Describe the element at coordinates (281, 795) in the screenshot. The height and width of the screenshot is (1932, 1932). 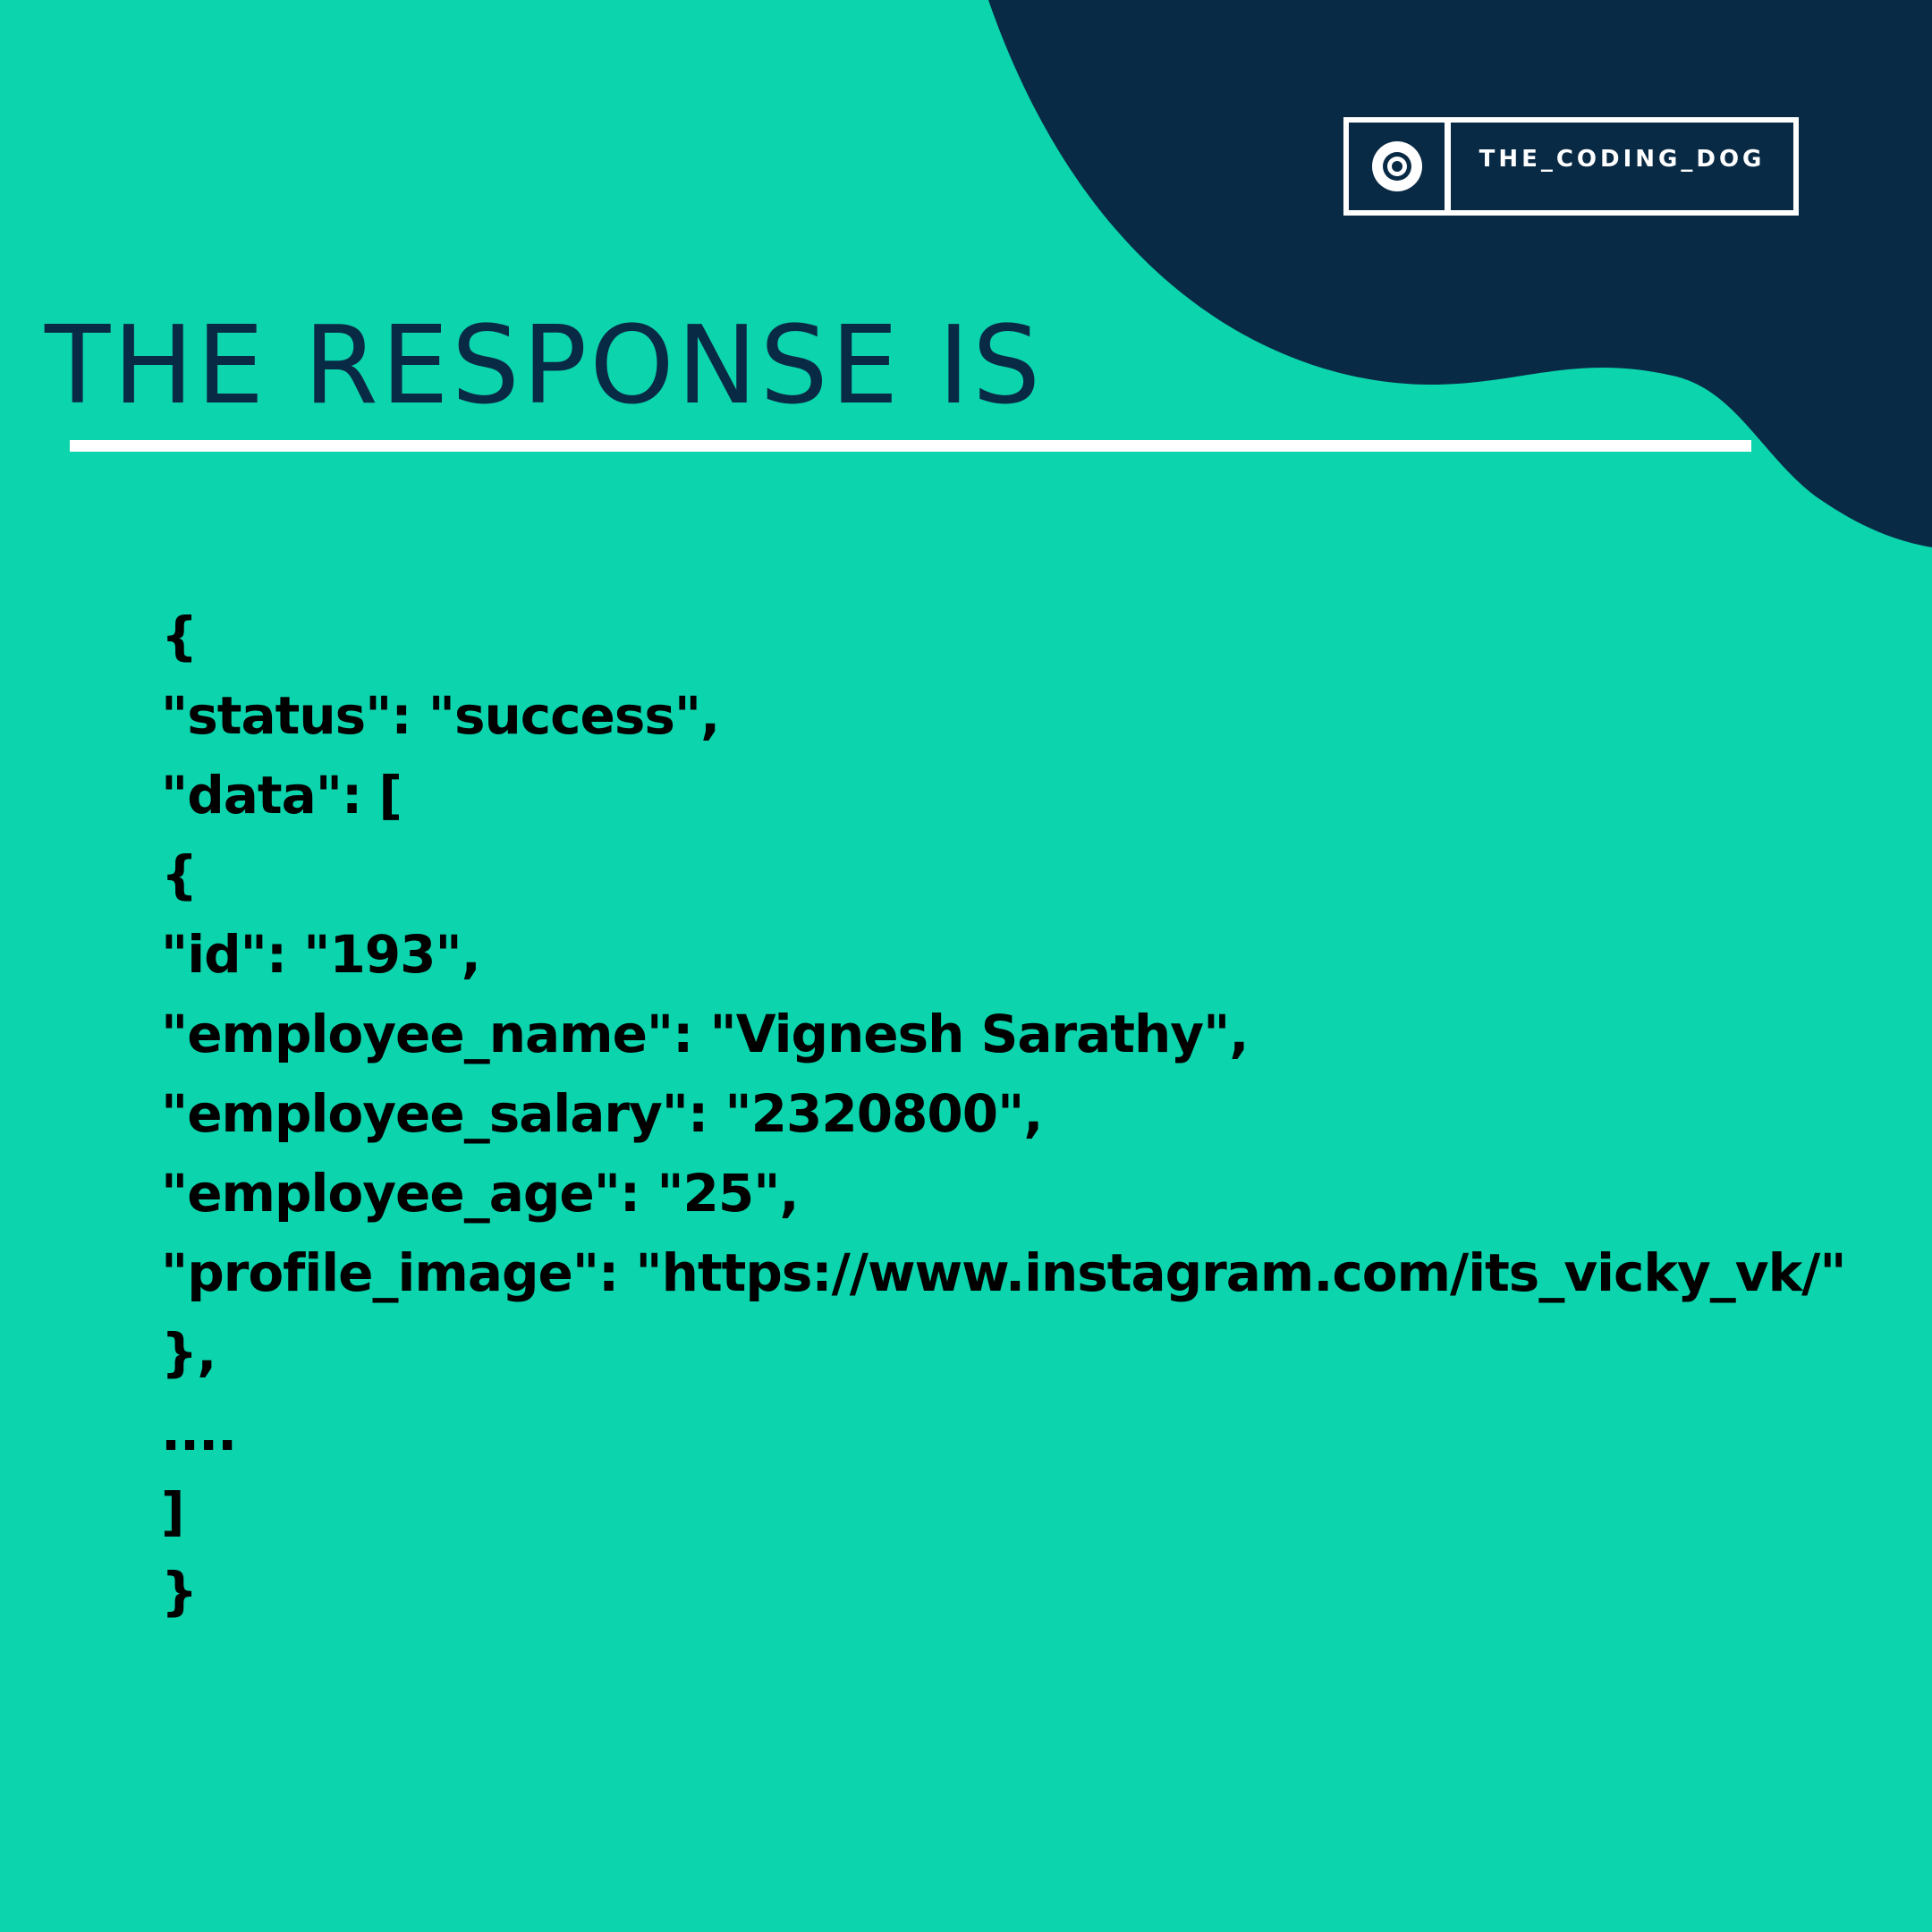
I see `code-line: "data": [` at that location.